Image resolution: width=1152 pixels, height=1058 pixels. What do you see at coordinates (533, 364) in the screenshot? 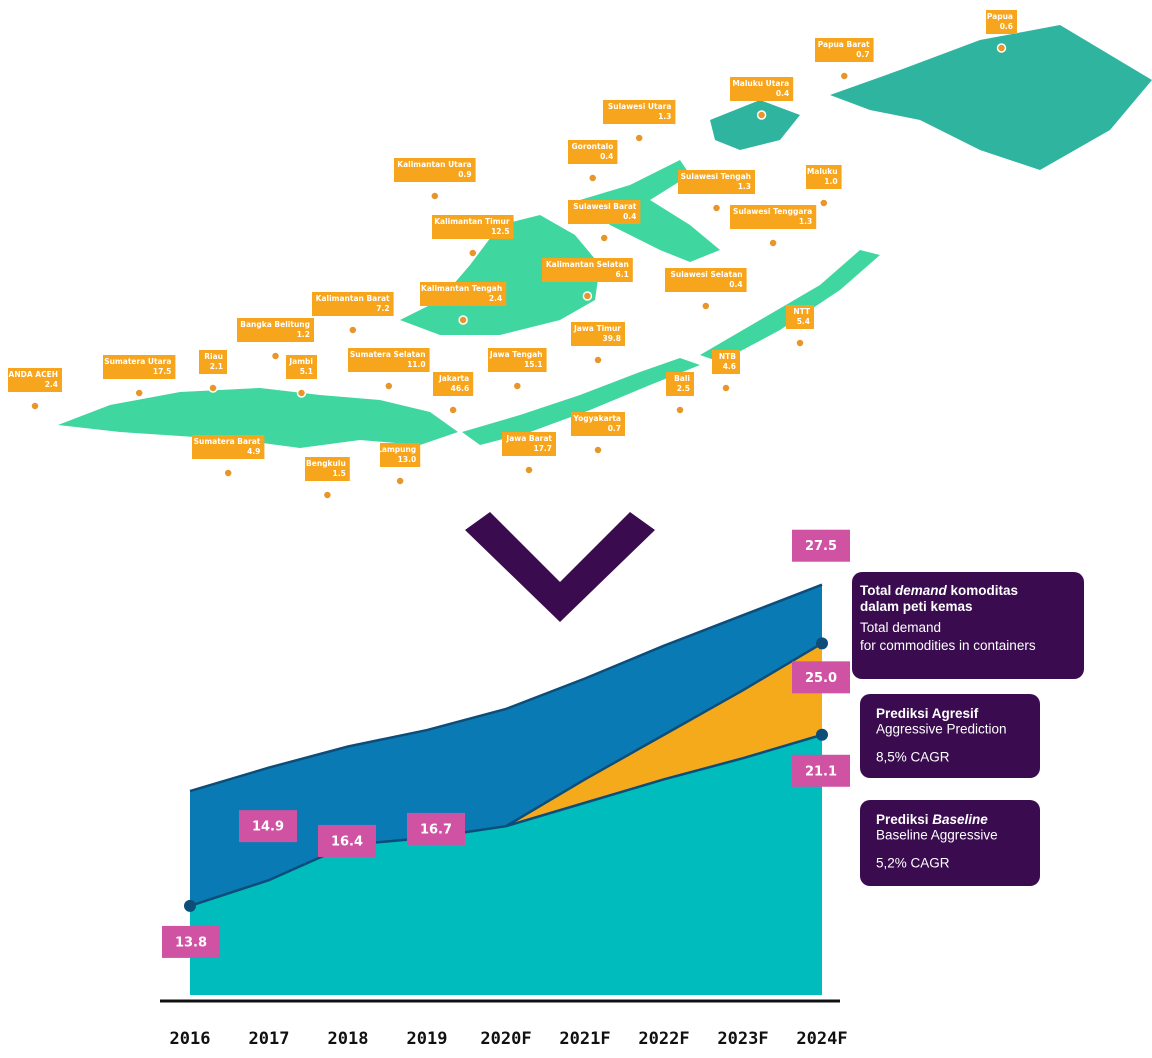
I see `region-value: 15.1` at bounding box center [533, 364].